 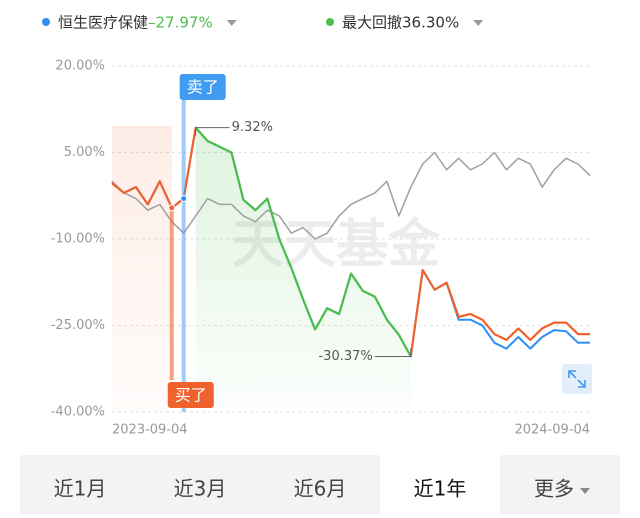 What do you see at coordinates (440, 489) in the screenshot?
I see `tab: 近1年` at bounding box center [440, 489].